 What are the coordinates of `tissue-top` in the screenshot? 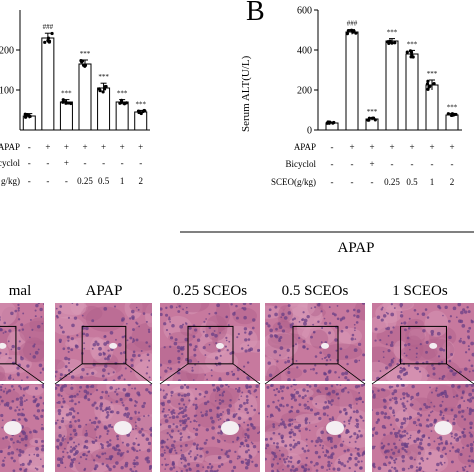 It's located at (423, 342).